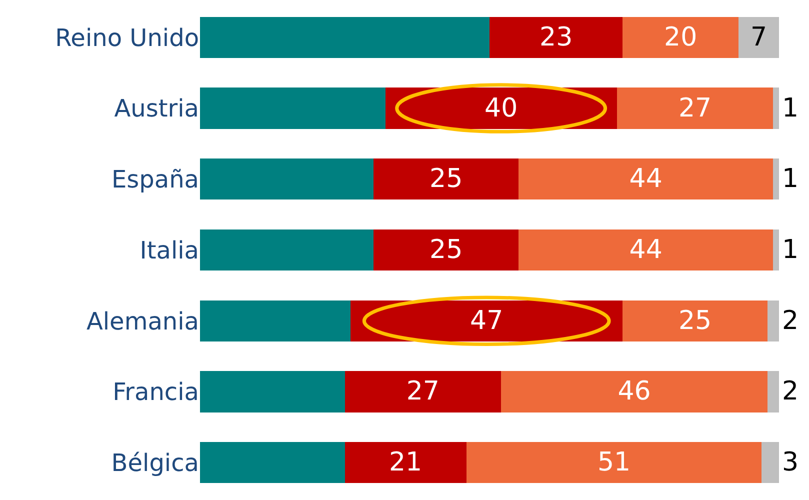 The height and width of the screenshot is (500, 809). I want to click on data-label: 40, so click(501, 108).